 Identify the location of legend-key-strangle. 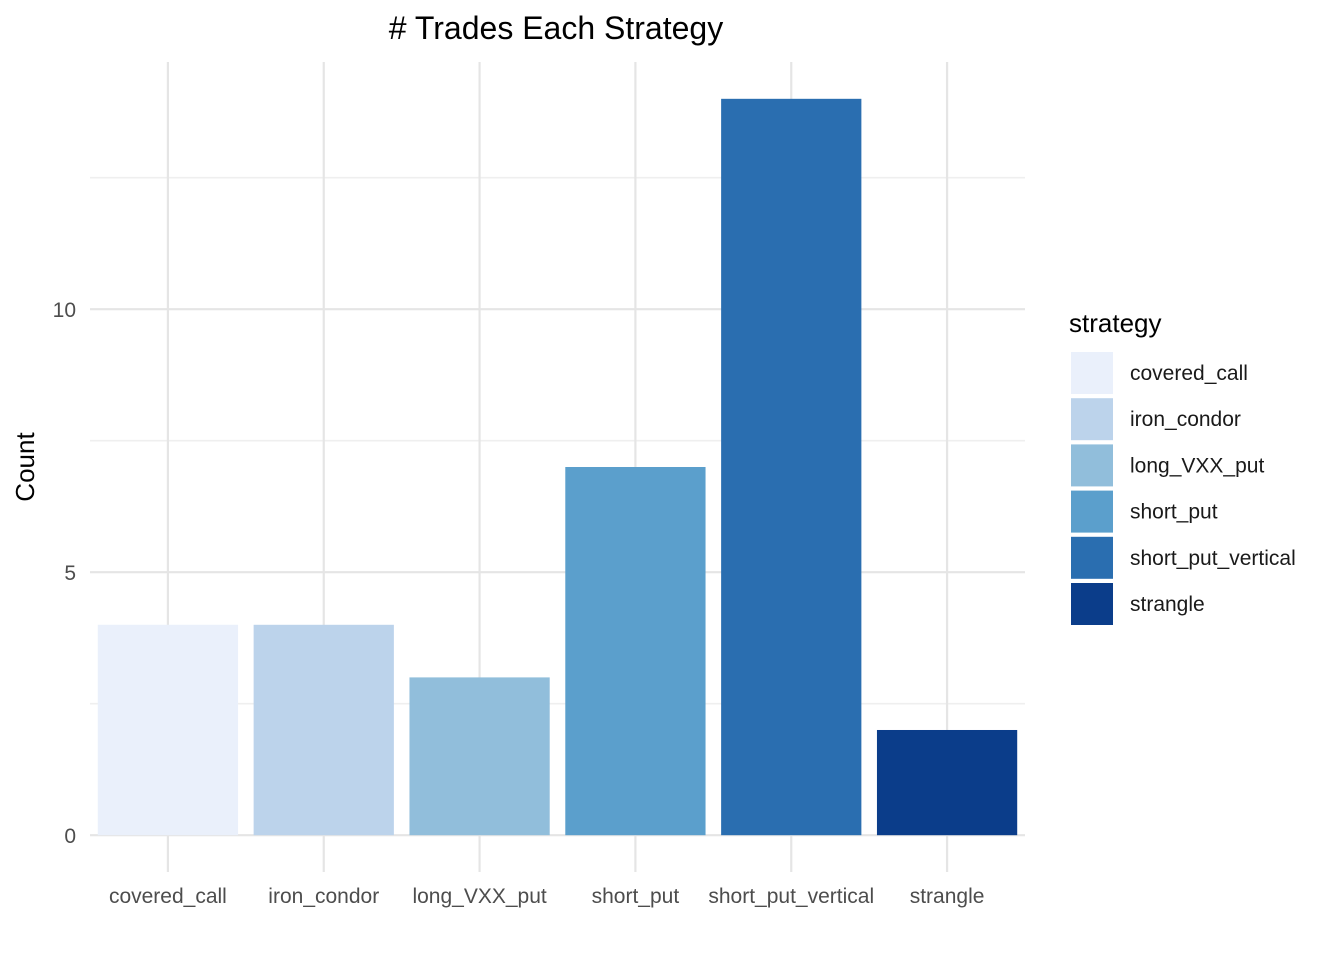
(1092, 604).